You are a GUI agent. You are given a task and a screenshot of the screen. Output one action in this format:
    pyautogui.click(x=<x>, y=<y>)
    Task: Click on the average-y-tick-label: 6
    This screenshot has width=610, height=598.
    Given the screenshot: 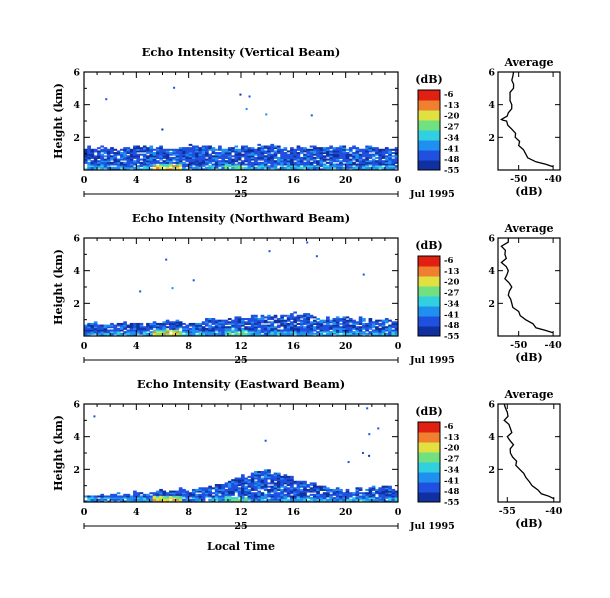 What is the action you would take?
    pyautogui.click(x=491, y=405)
    